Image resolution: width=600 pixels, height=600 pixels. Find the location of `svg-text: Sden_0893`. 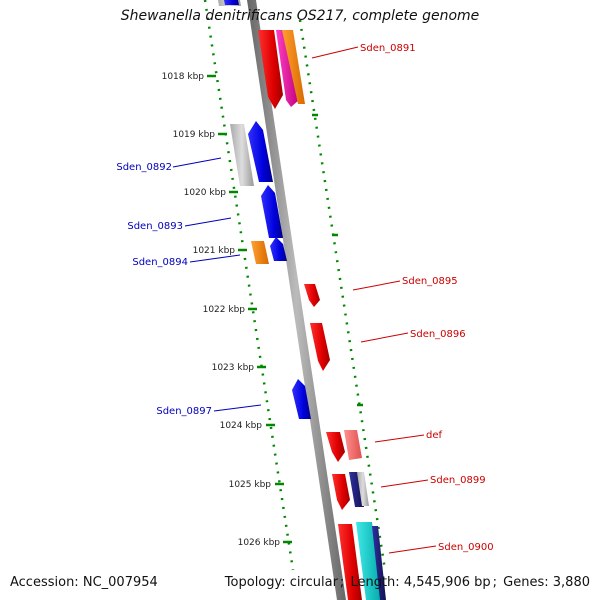

svg-text: Sden_0893 is located at coordinates (155, 226).